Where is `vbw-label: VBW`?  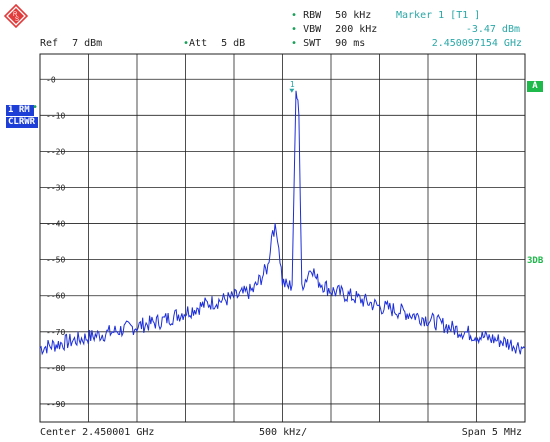 vbw-label: VBW is located at coordinates (312, 29).